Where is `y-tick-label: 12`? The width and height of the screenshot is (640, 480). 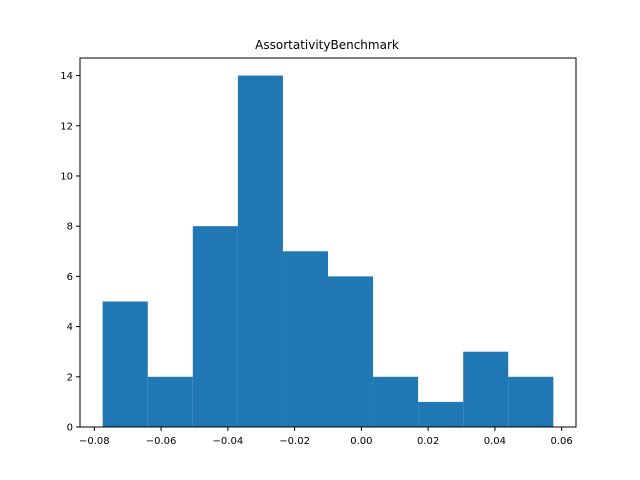 y-tick-label: 12 is located at coordinates (66, 126).